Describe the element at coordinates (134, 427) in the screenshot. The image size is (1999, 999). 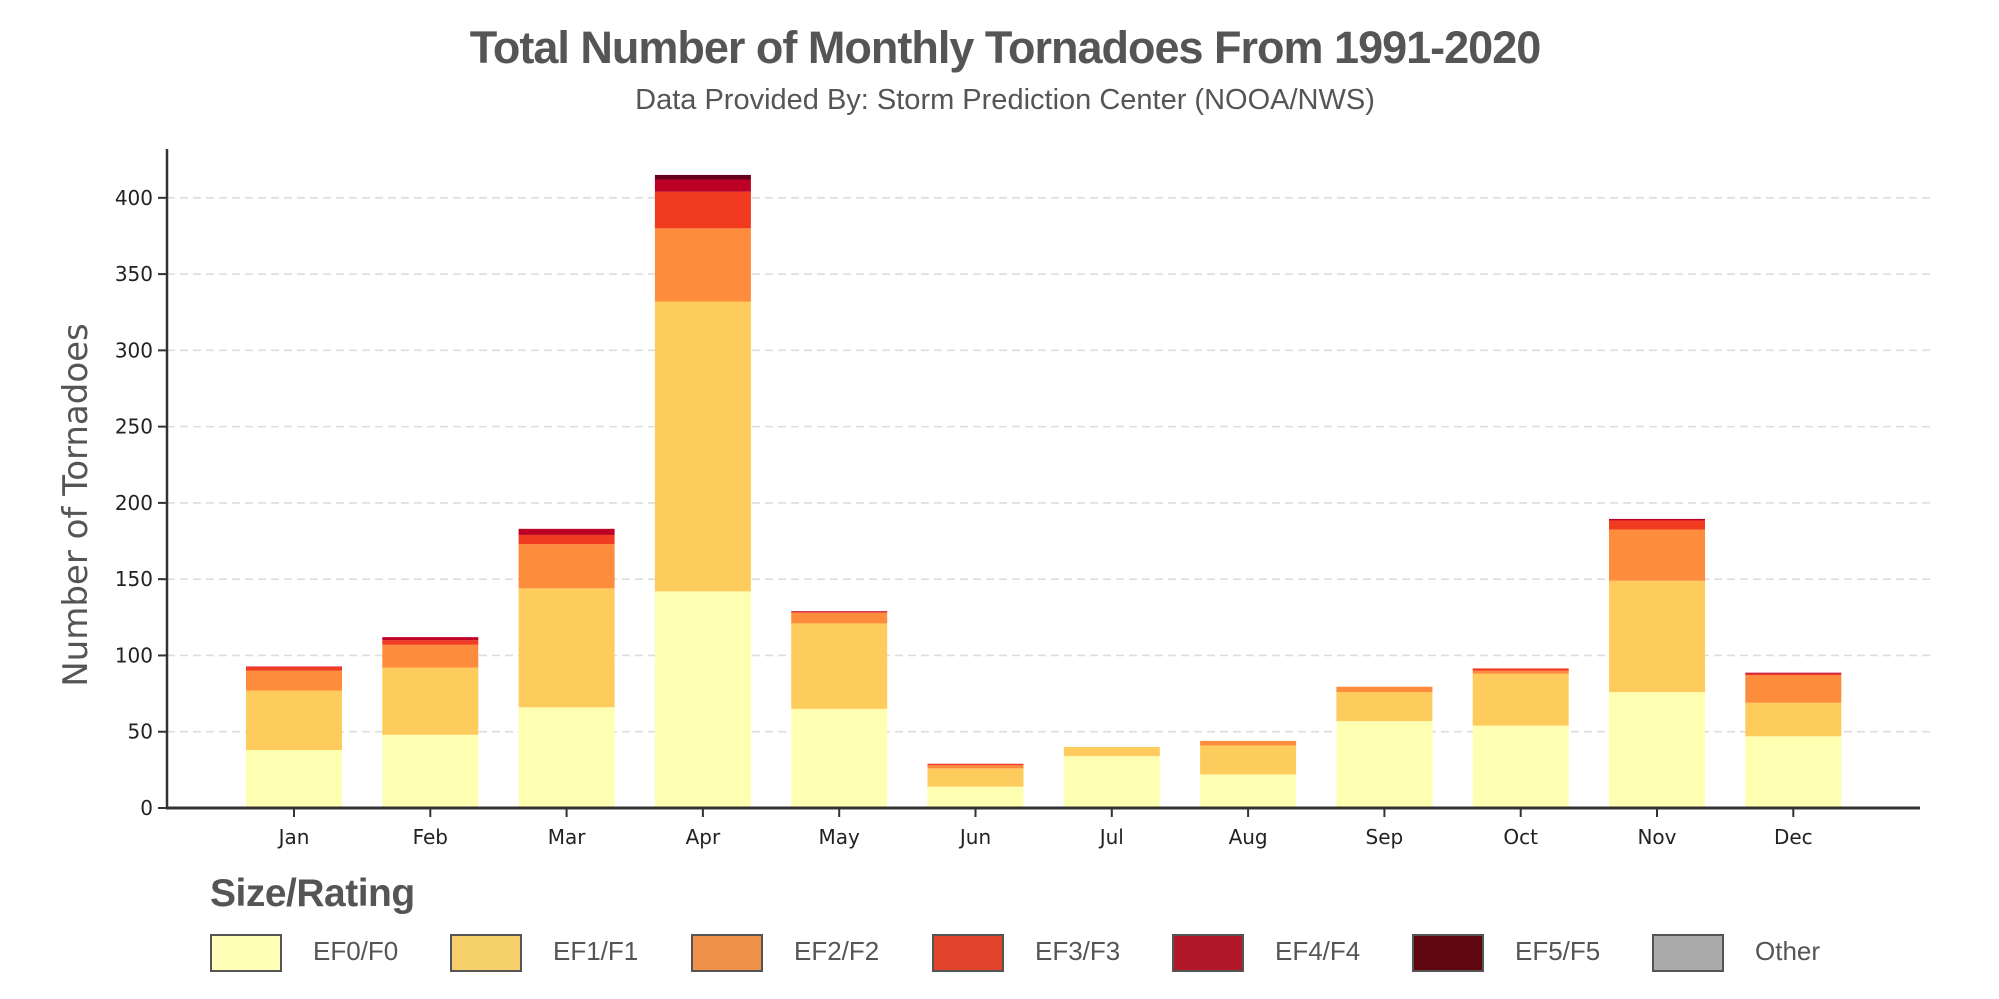
I see `y-tick-label: 250` at that location.